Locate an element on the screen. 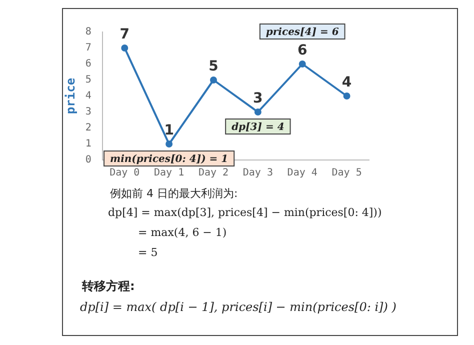  x-tick-label: Day 5 is located at coordinates (347, 173).